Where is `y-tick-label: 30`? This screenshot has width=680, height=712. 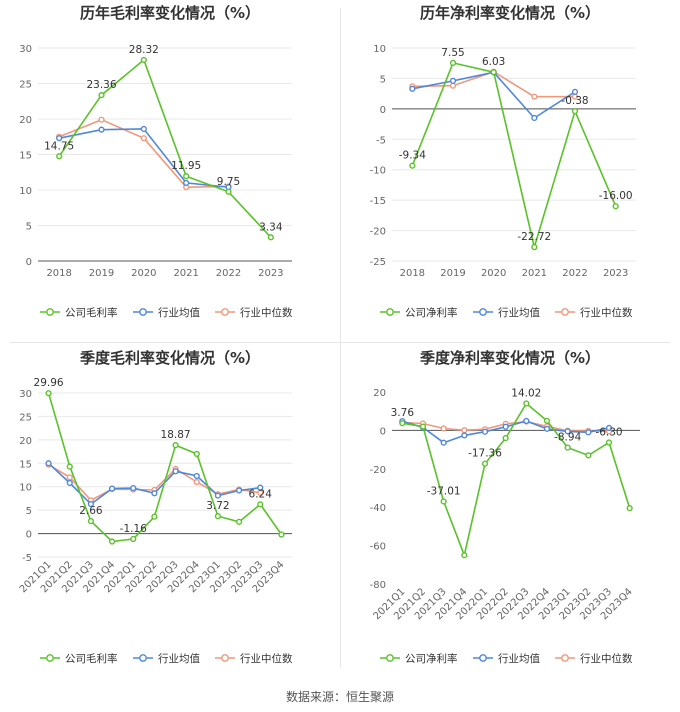 y-tick-label: 30 is located at coordinates (25, 394).